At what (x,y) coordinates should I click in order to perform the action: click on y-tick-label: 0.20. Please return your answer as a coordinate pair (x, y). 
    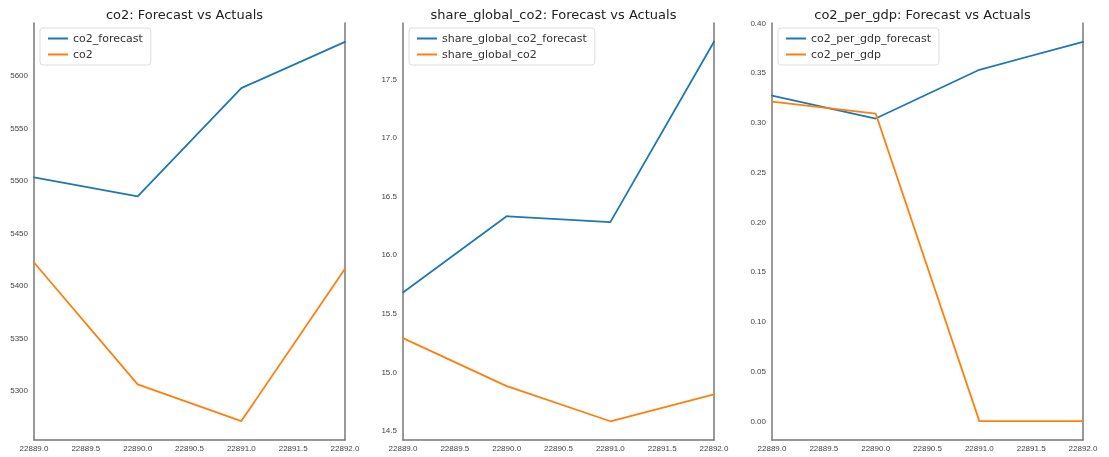
    Looking at the image, I should click on (758, 222).